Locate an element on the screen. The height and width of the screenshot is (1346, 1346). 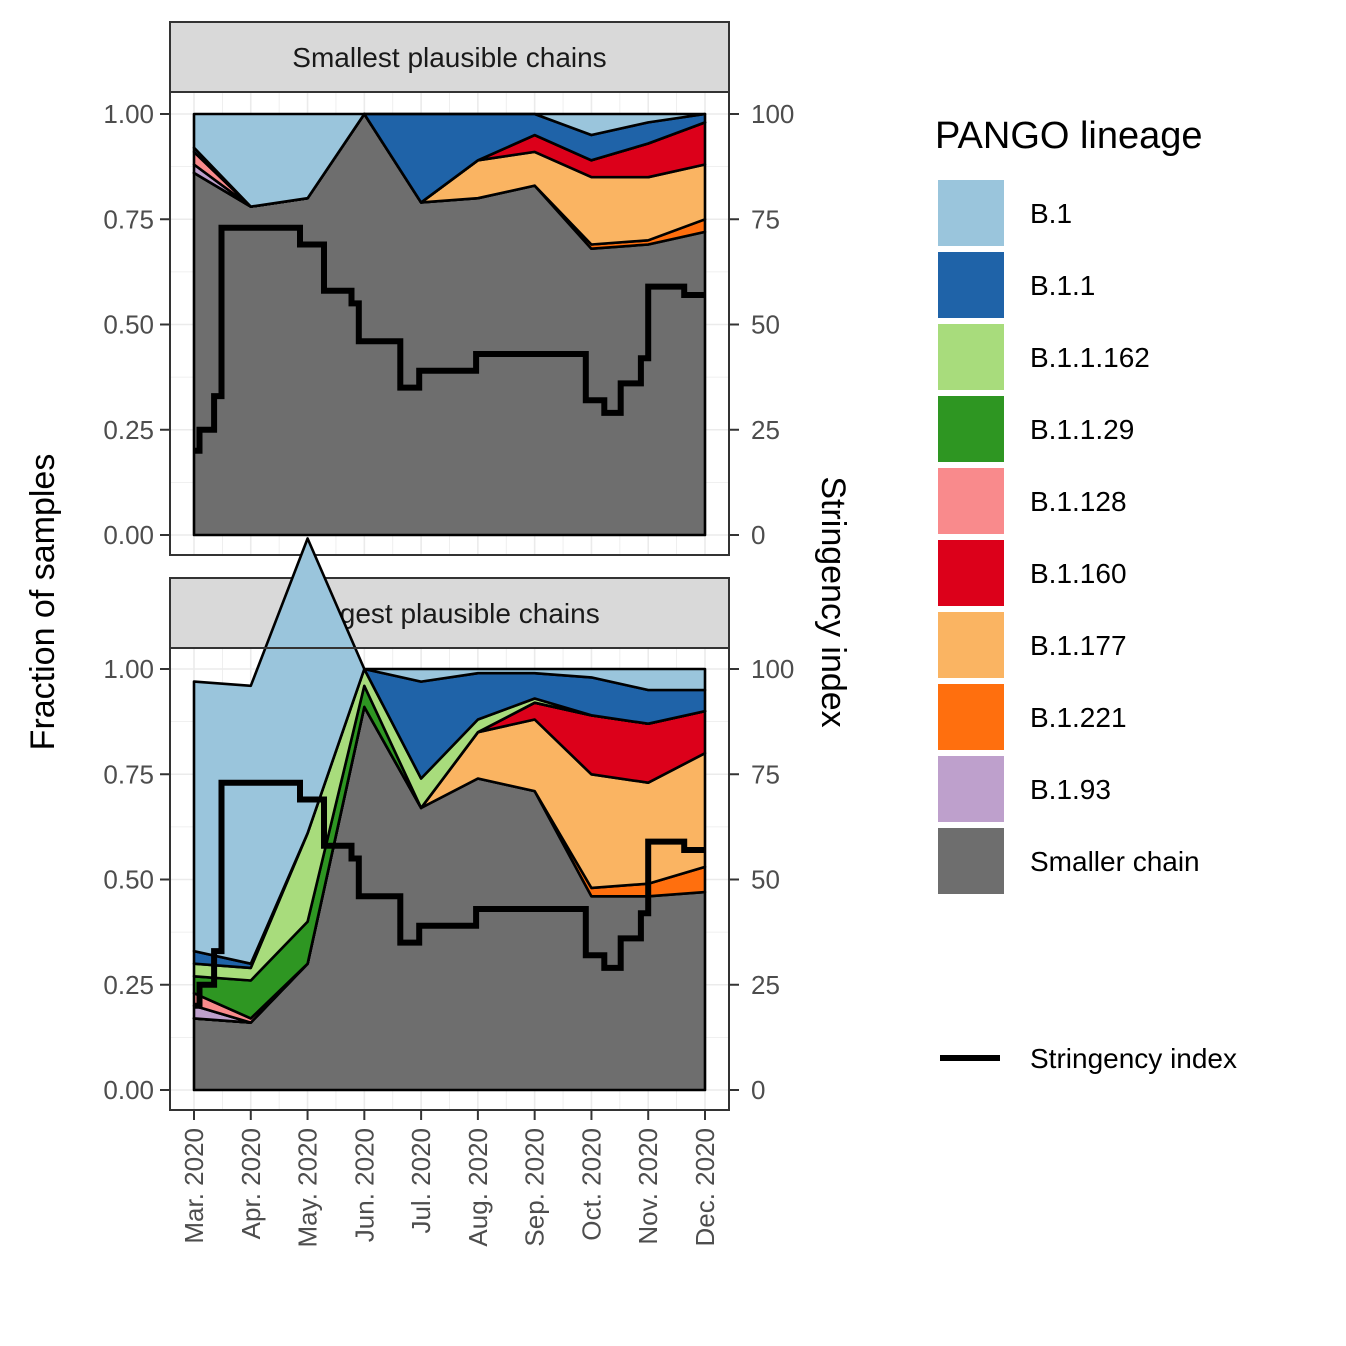
x-tick-label: Aug. 2020 is located at coordinates (478, 1187).